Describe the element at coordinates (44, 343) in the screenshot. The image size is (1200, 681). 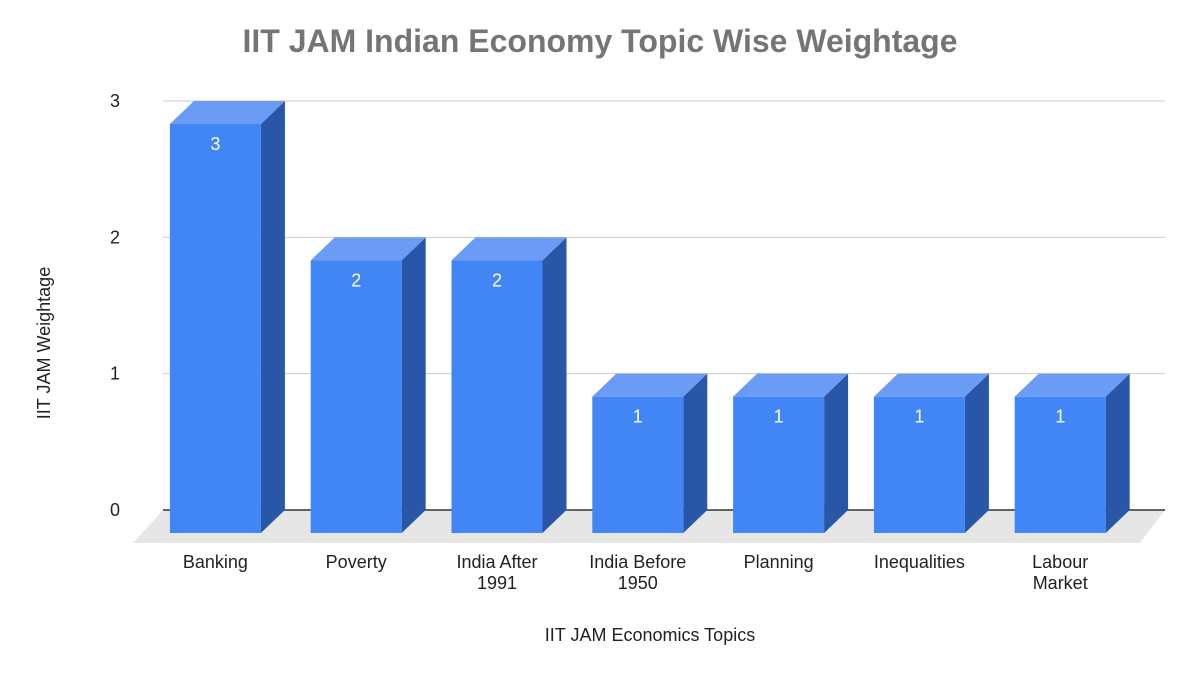
I see `y-axis-title: IIT JAM Weightage` at that location.